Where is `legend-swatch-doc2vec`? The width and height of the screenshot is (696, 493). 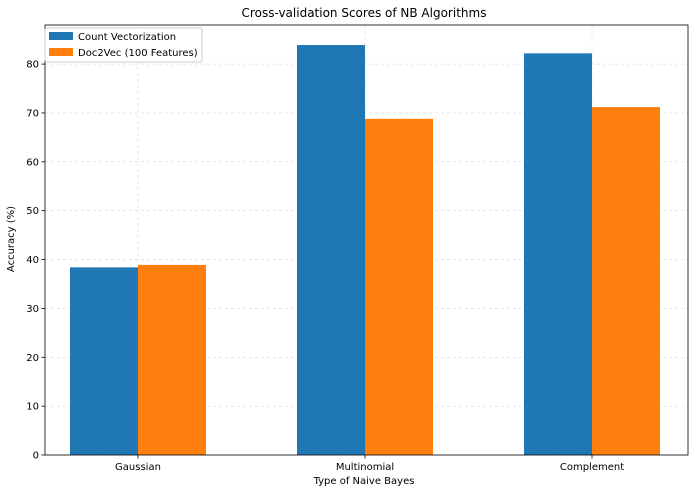 legend-swatch-doc2vec is located at coordinates (61, 52).